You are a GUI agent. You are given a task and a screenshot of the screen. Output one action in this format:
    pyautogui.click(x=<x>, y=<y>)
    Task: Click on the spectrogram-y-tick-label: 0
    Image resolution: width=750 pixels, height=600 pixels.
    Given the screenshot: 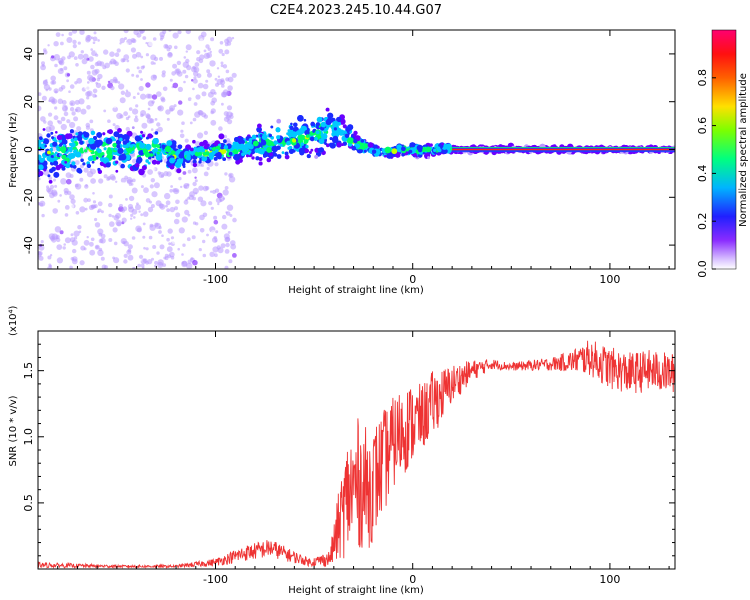 What is the action you would take?
    pyautogui.click(x=28, y=149)
    